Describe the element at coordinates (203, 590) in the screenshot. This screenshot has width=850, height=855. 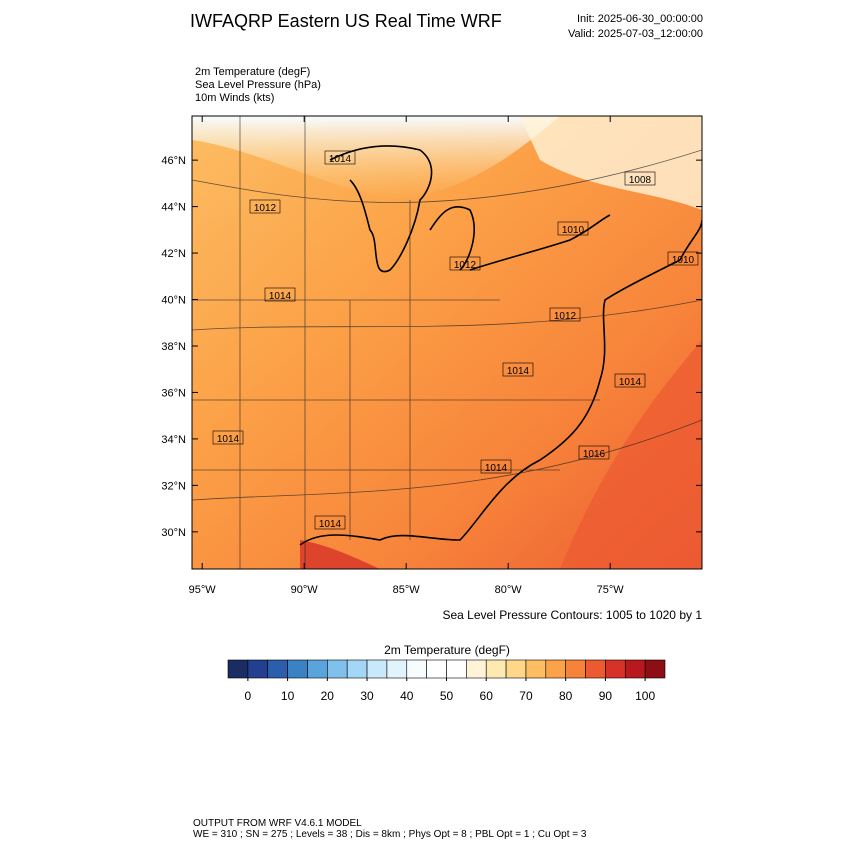
I see `x-tick-label: 95°W` at that location.